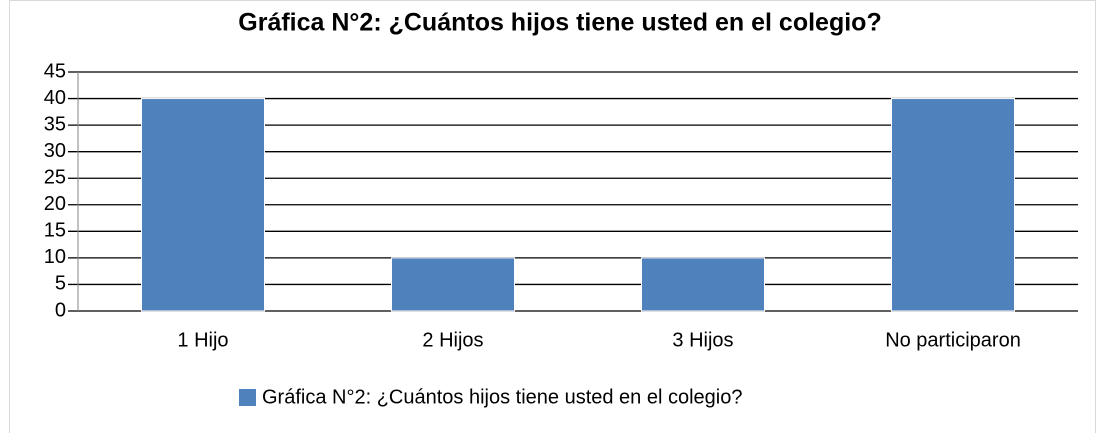 The height and width of the screenshot is (433, 1096). Describe the element at coordinates (55, 71) in the screenshot. I see `y-tick-label: 45` at that location.